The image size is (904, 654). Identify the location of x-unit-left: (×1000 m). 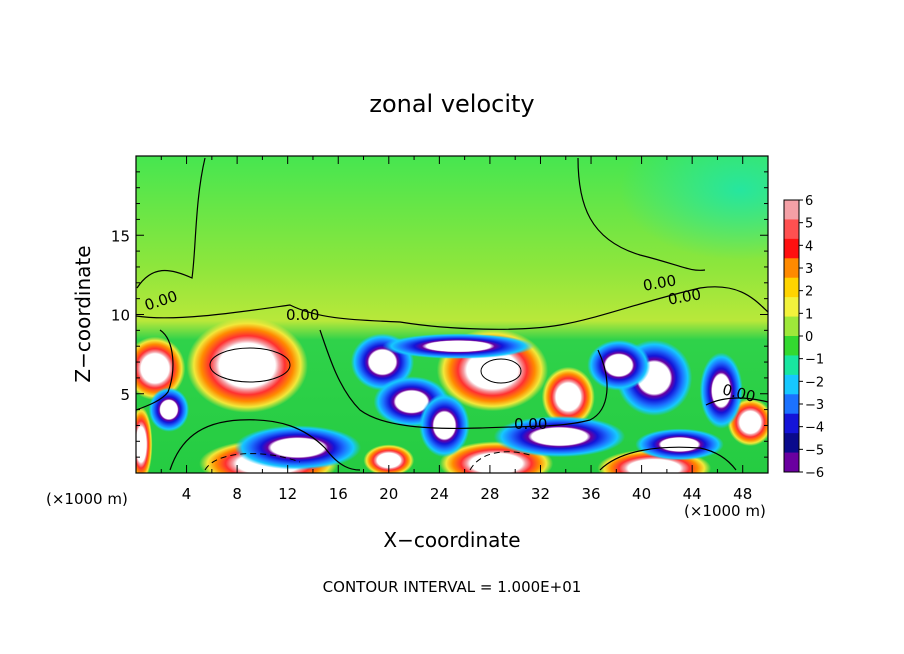
(87, 499).